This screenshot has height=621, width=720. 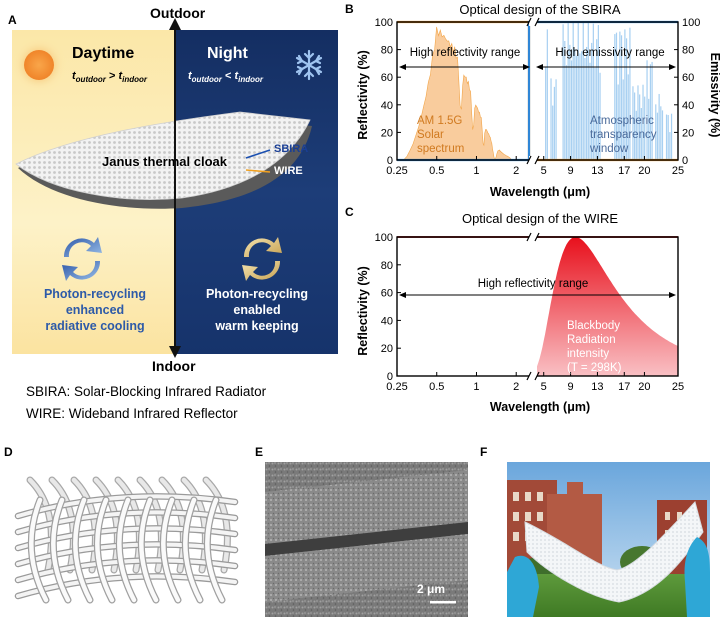 I want to click on y2-tick-label: 0, so click(x=685, y=161).